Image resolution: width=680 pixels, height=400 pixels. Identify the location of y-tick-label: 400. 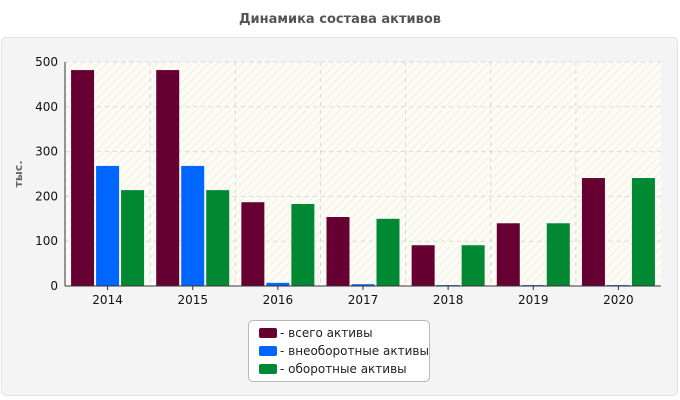
(46, 107).